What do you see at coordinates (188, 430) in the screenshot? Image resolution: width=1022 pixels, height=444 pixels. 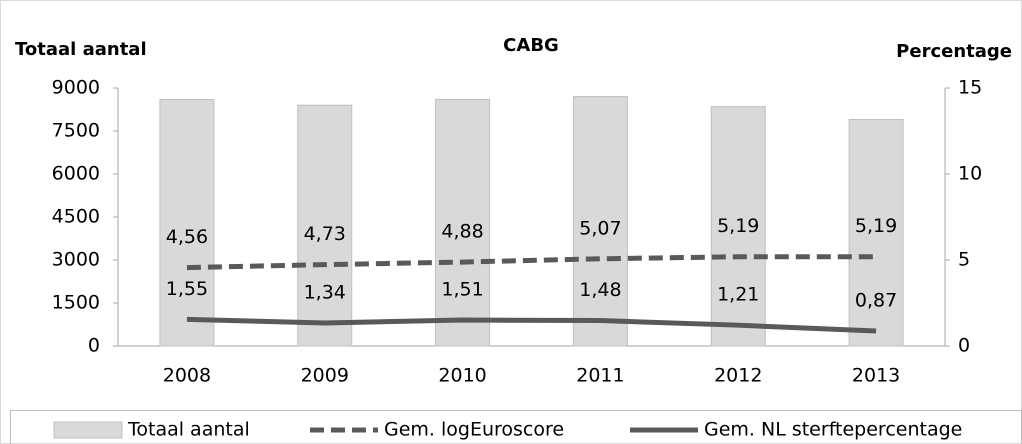 I see `legend-label: Totaal aantal` at bounding box center [188, 430].